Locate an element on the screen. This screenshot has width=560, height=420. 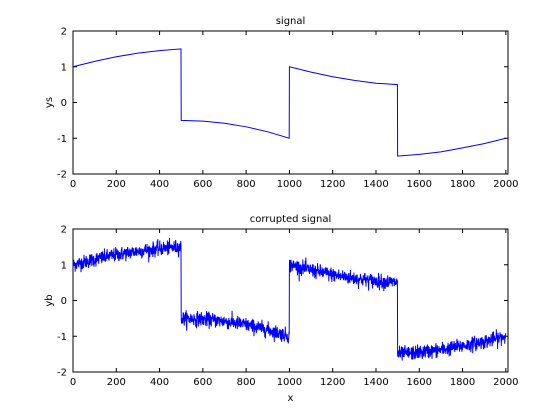
corrupted-signal-xtick-label: 1800 is located at coordinates (462, 382).